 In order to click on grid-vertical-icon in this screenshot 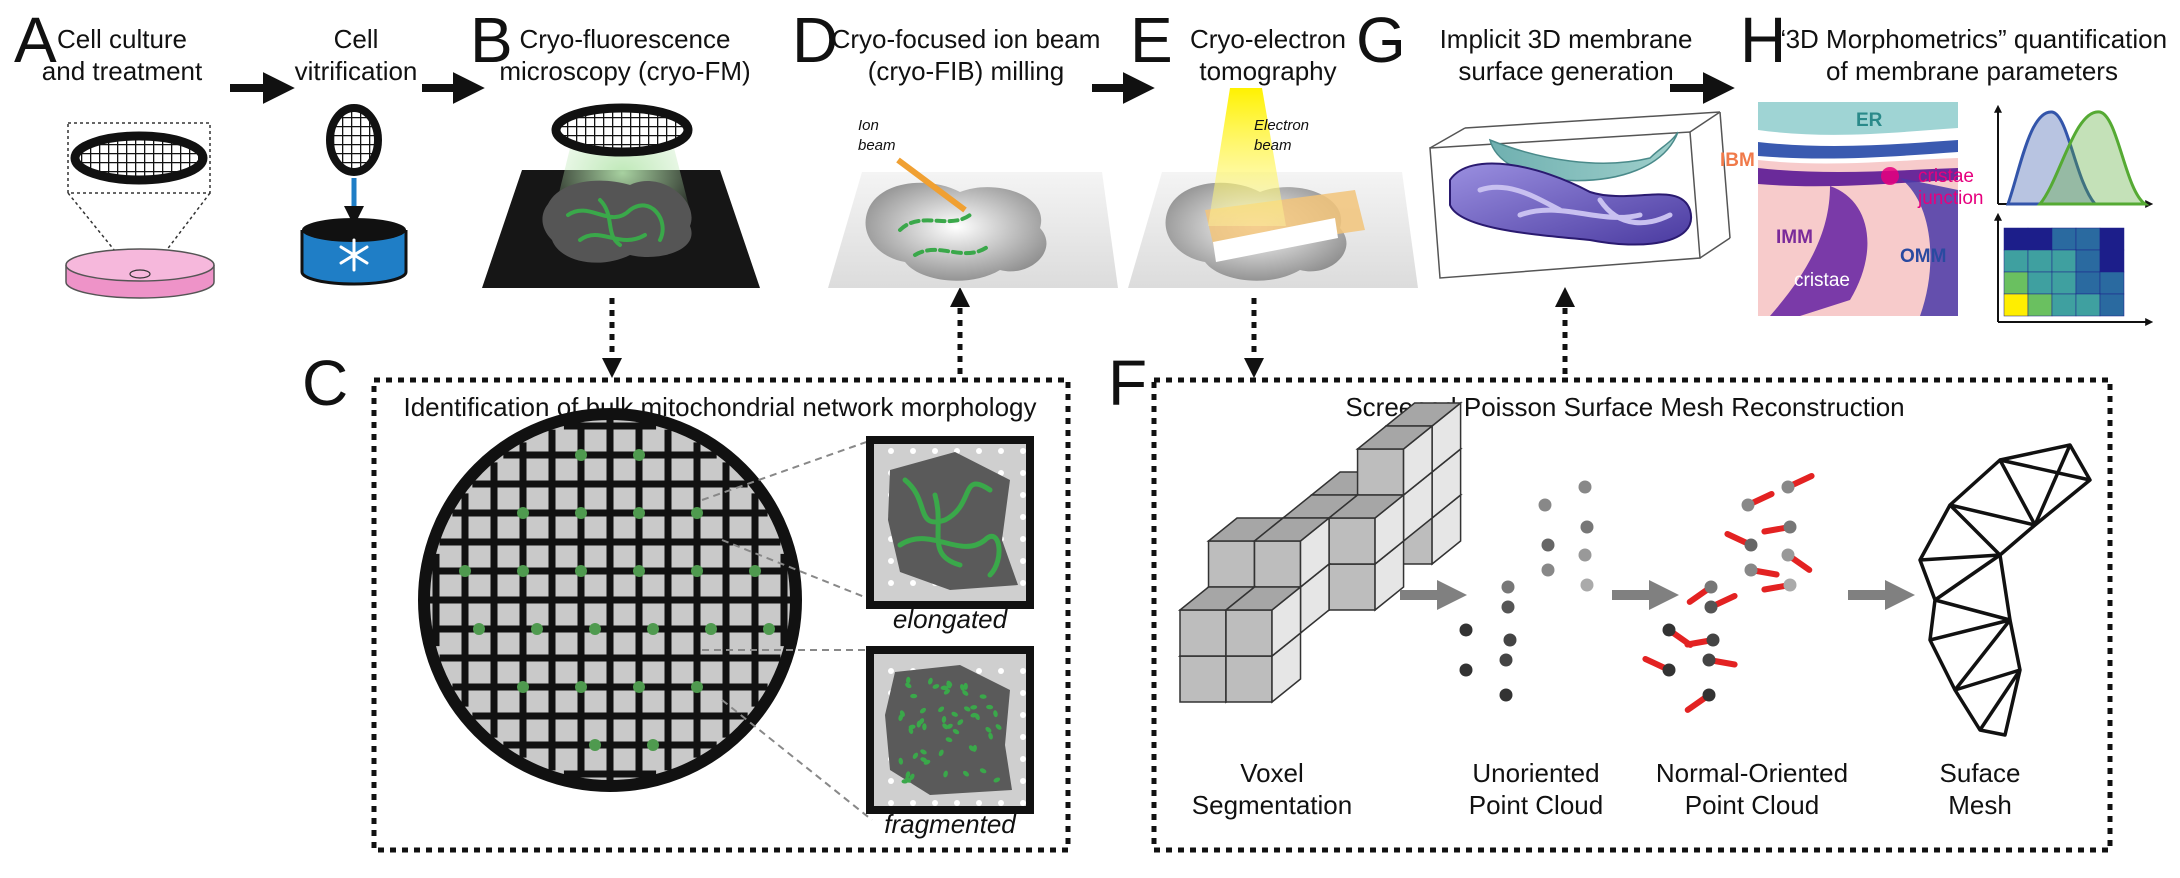, I will do `click(354, 140)`.